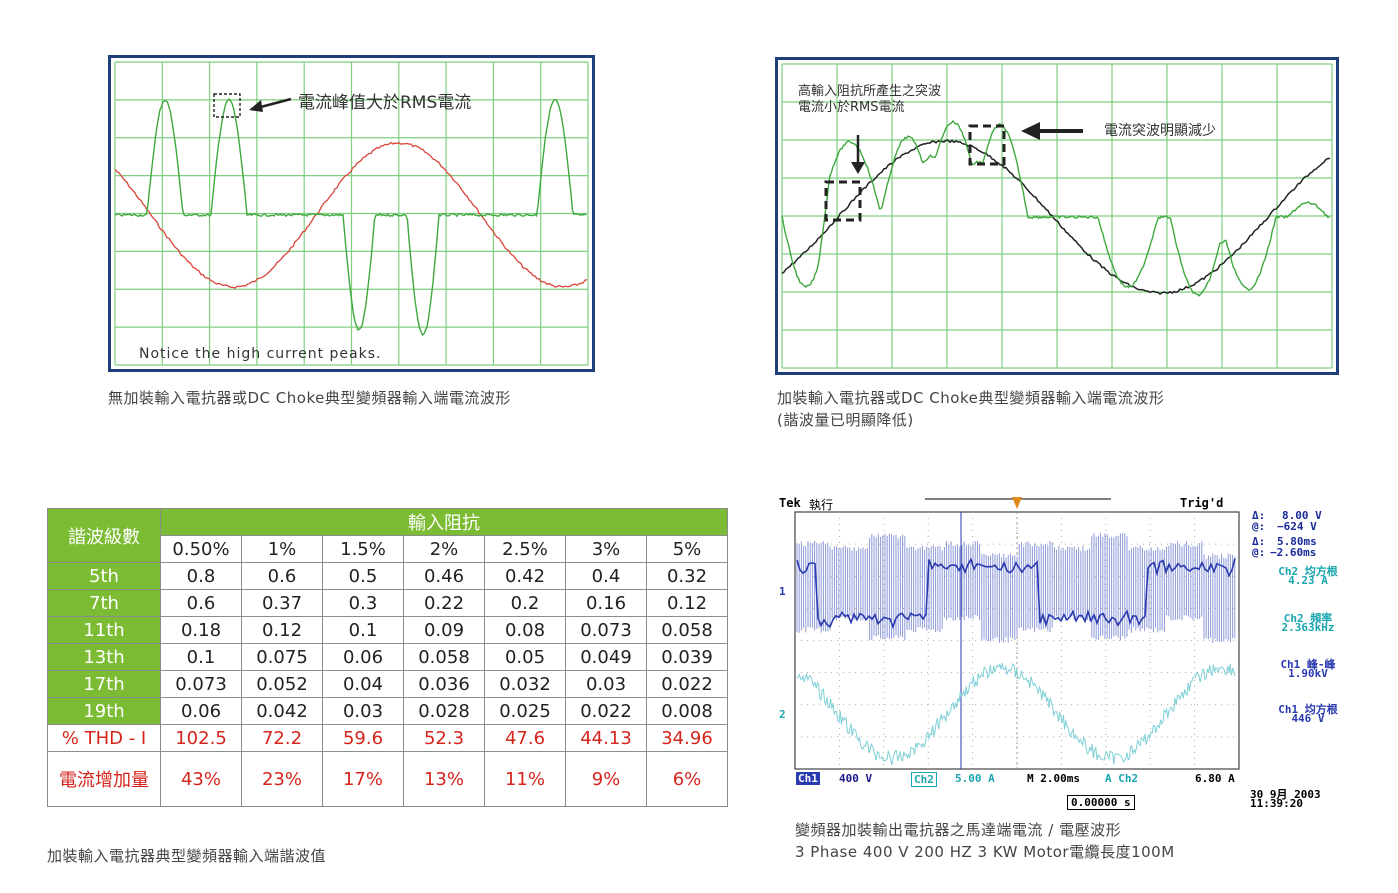 Image resolution: width=1398 pixels, height=893 pixels. What do you see at coordinates (444, 522) in the screenshot?
I see `header-input-impedance: 輸入阻抗` at bounding box center [444, 522].